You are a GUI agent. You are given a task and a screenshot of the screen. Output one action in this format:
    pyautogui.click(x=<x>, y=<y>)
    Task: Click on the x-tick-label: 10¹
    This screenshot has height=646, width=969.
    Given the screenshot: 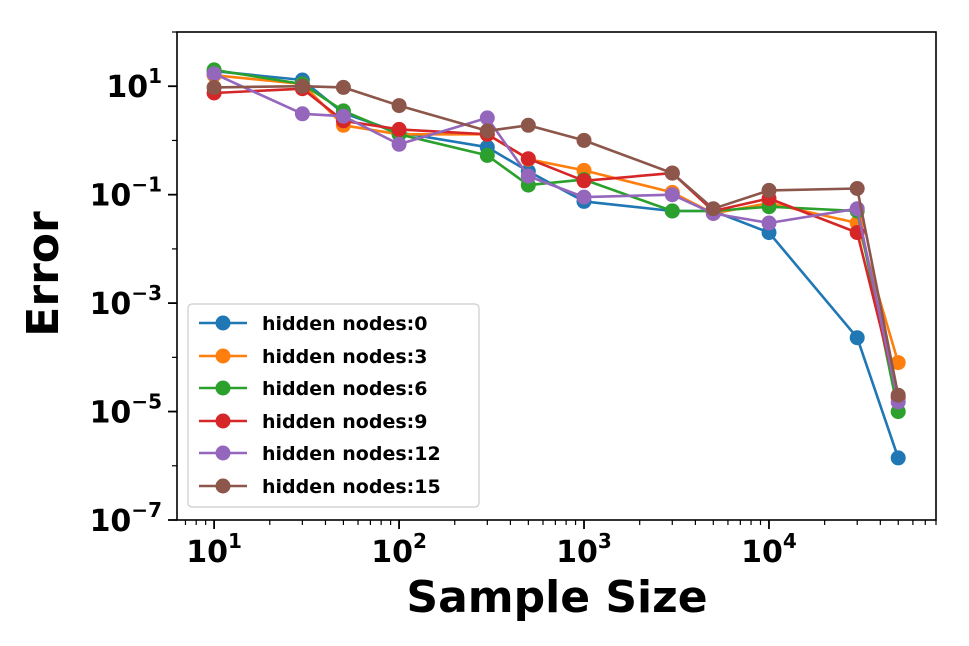 What is the action you would take?
    pyautogui.click(x=214, y=549)
    